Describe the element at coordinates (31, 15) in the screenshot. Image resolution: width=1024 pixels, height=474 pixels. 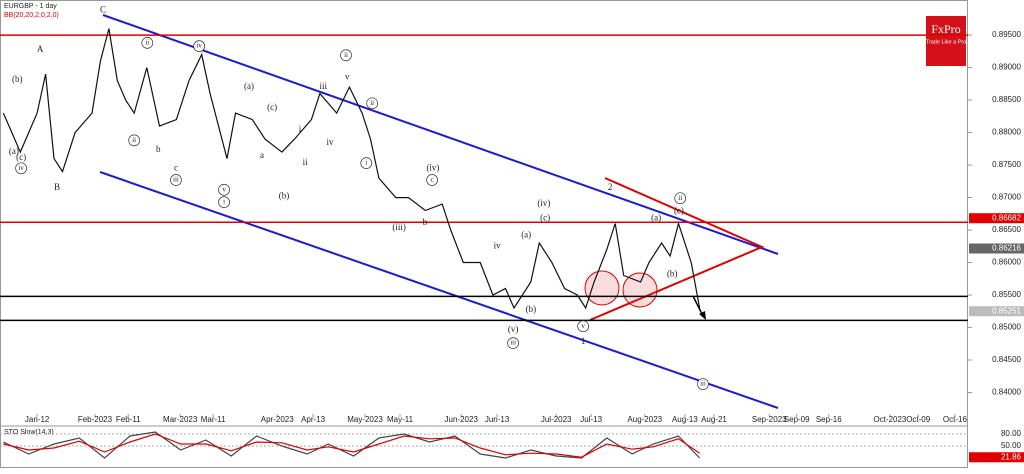
I see `chart-subtitle: BB(20,20,2,0,2,0)` at that location.